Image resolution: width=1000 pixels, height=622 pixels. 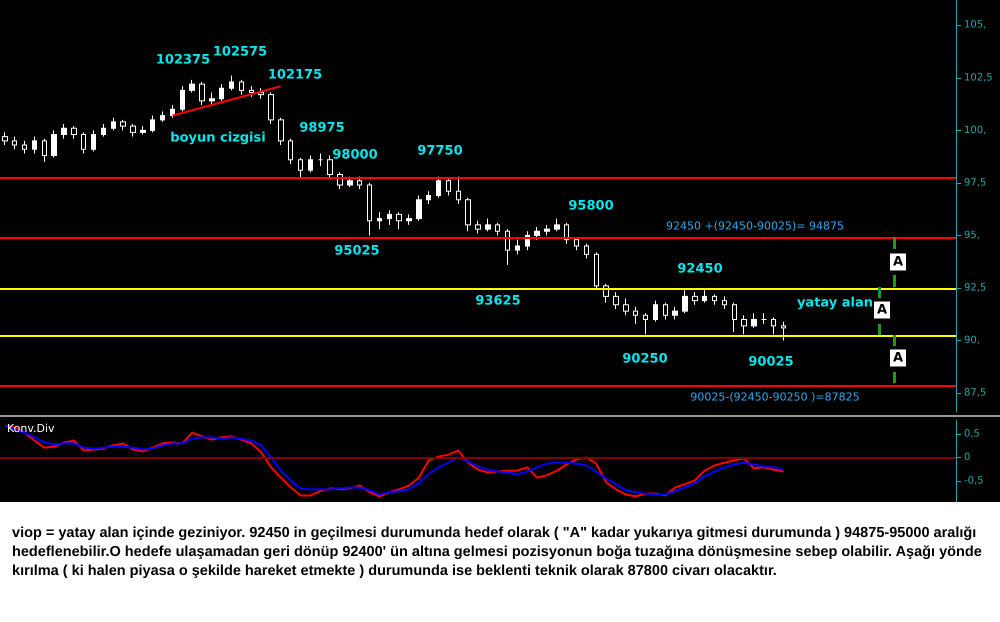 What do you see at coordinates (591, 206) in the screenshot?
I see `annotation: 95800` at bounding box center [591, 206].